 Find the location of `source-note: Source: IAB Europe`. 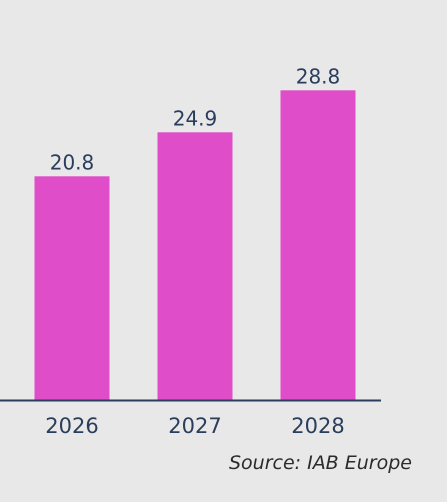

source-note: Source: IAB Europe is located at coordinates (320, 463).